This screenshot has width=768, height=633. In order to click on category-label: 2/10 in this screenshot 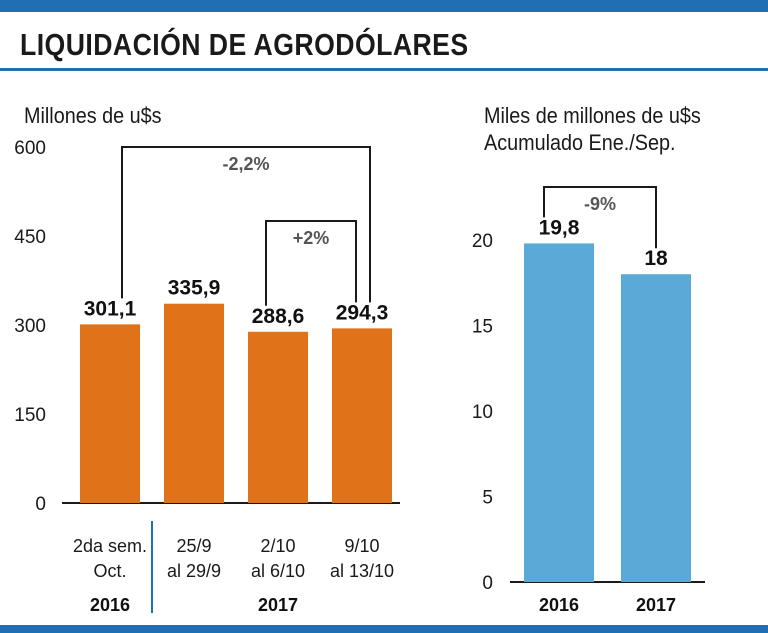, I will do `click(277, 546)`.